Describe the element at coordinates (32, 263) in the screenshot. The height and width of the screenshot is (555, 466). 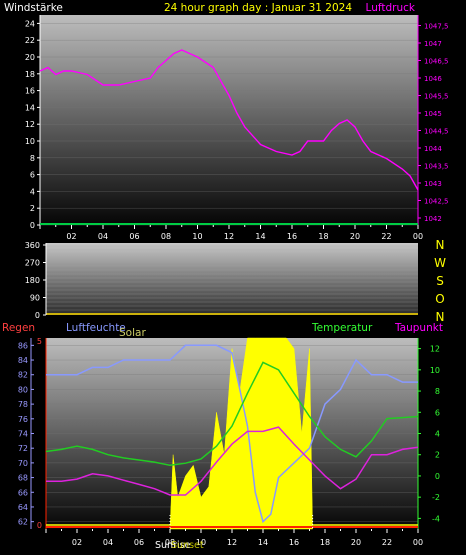
I see `direction-tick-label: 270` at that location.